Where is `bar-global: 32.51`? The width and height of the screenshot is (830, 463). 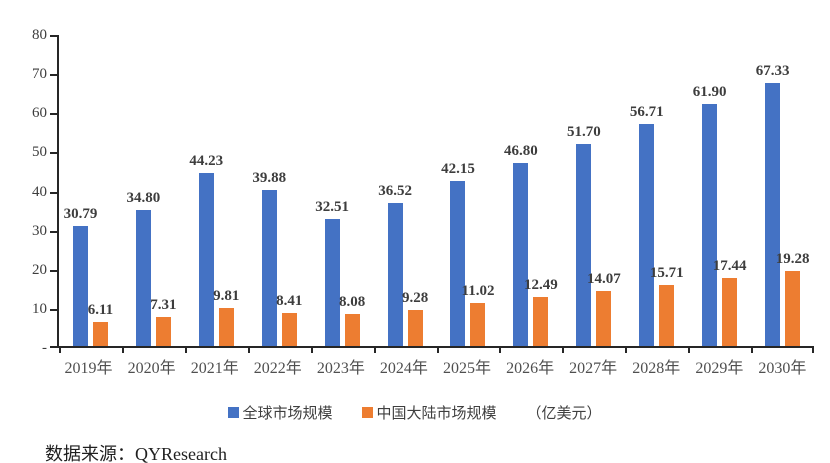 bar-global: 32.51 is located at coordinates (332, 272).